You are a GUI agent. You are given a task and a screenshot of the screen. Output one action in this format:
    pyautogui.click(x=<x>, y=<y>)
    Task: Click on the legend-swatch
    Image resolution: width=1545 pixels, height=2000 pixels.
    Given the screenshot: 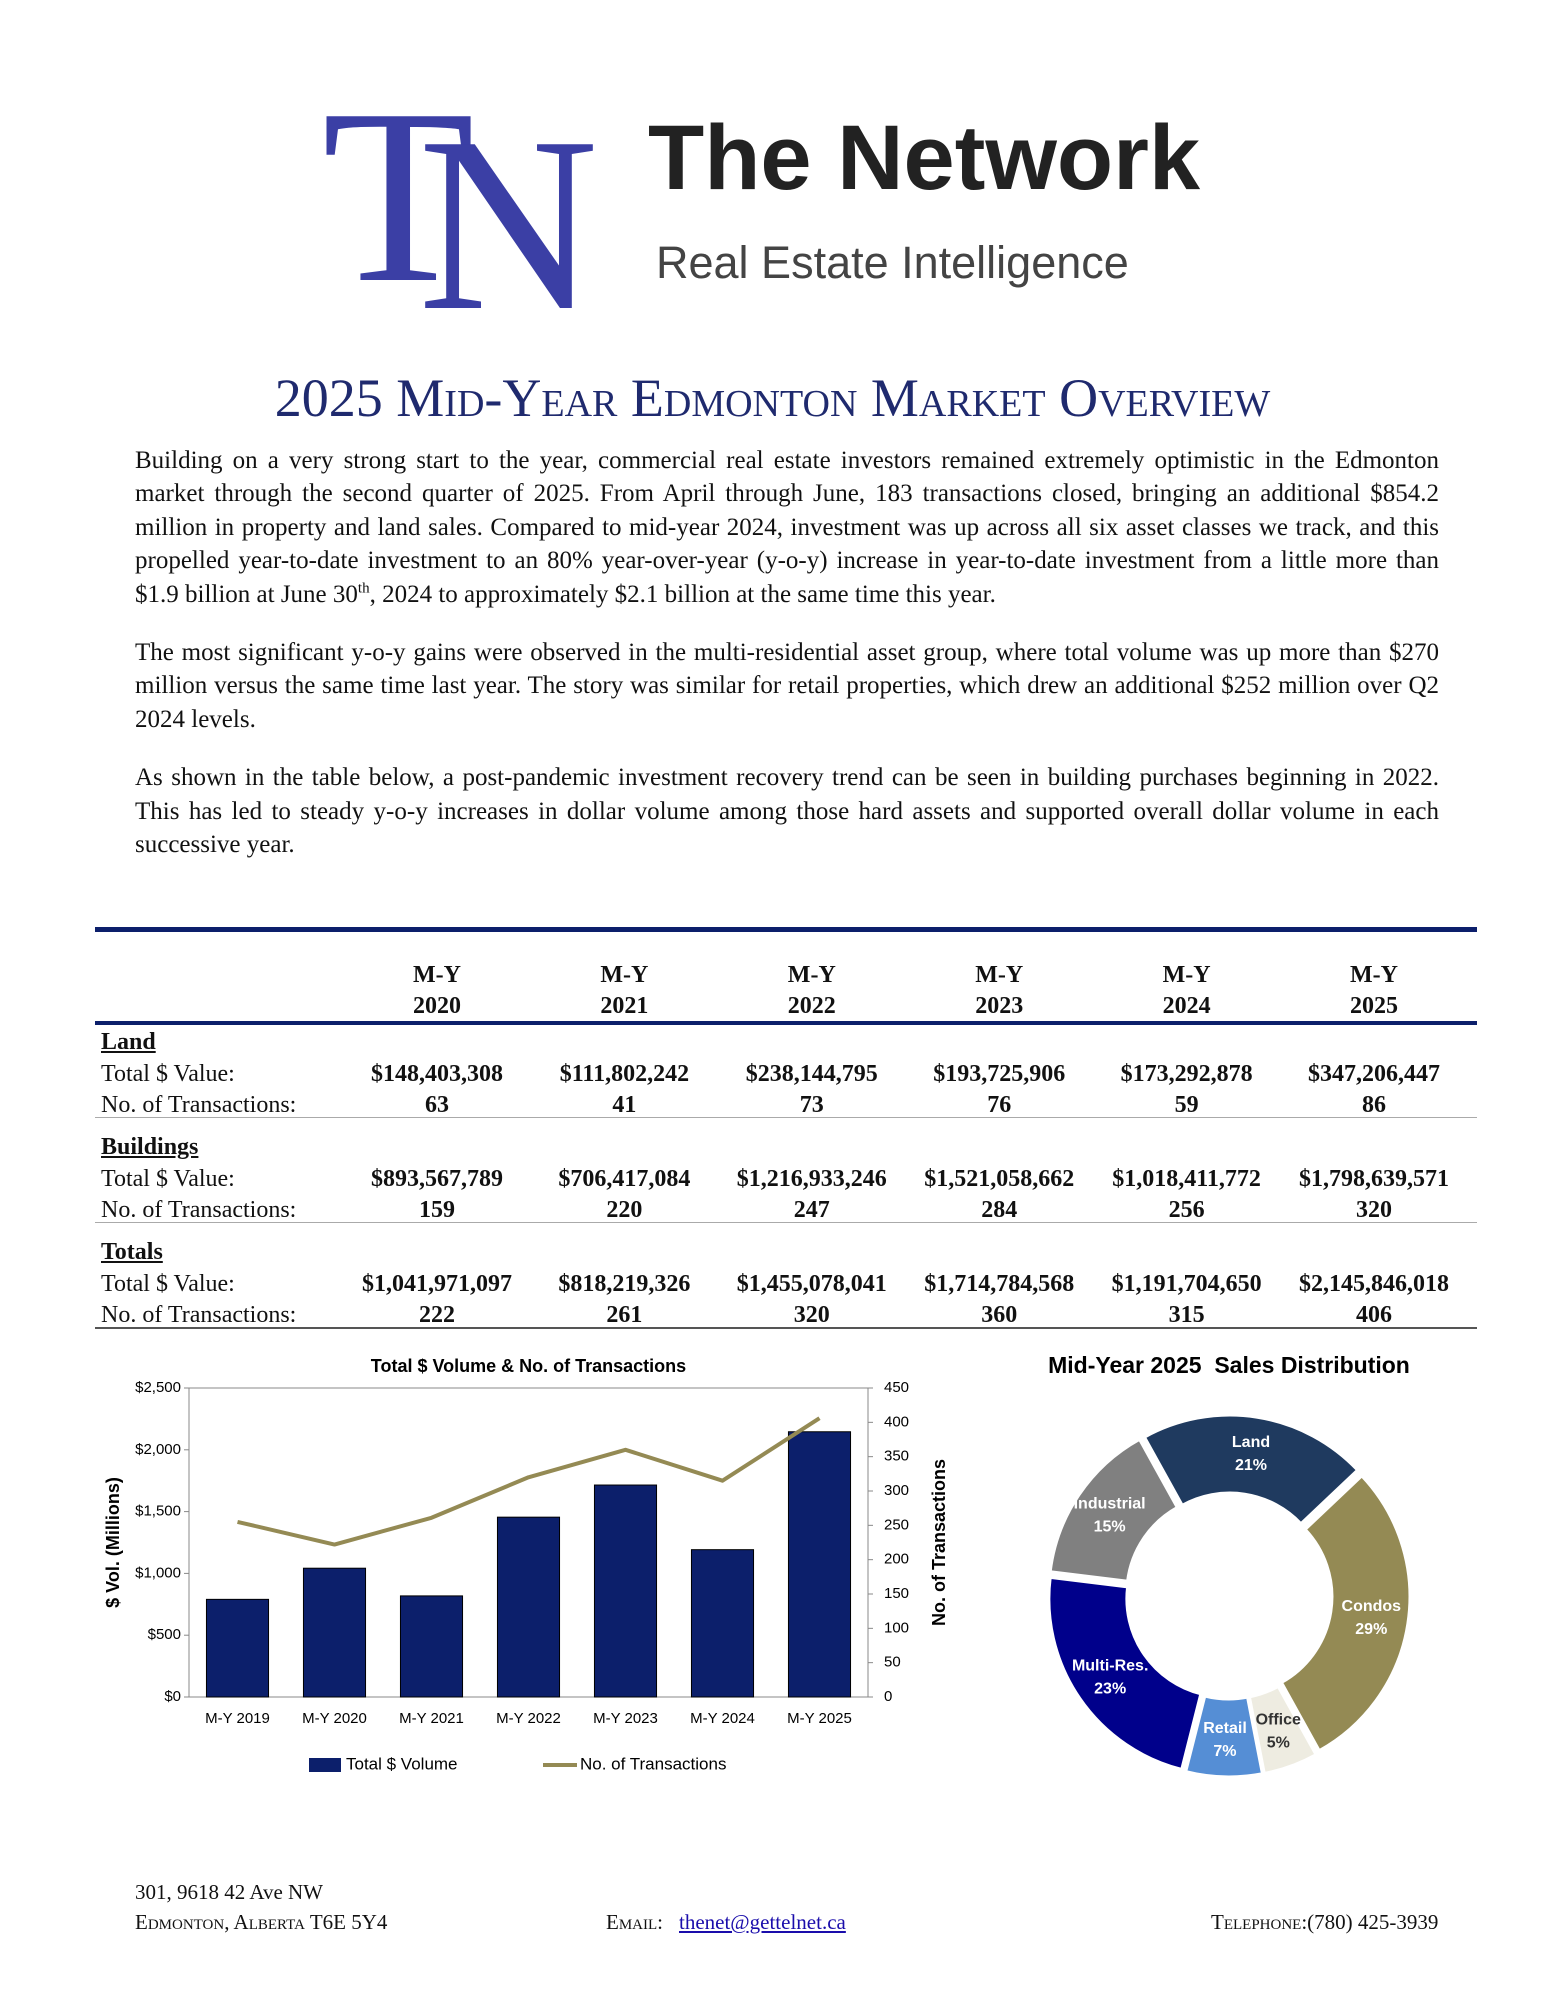 What is the action you would take?
    pyautogui.click(x=325, y=1765)
    